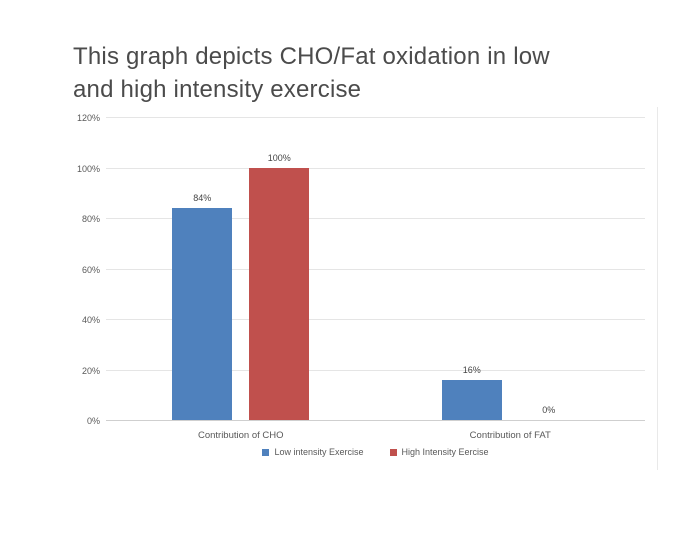  Describe the element at coordinates (510, 435) in the screenshot. I see `category-label: Contribution of FAT` at that location.